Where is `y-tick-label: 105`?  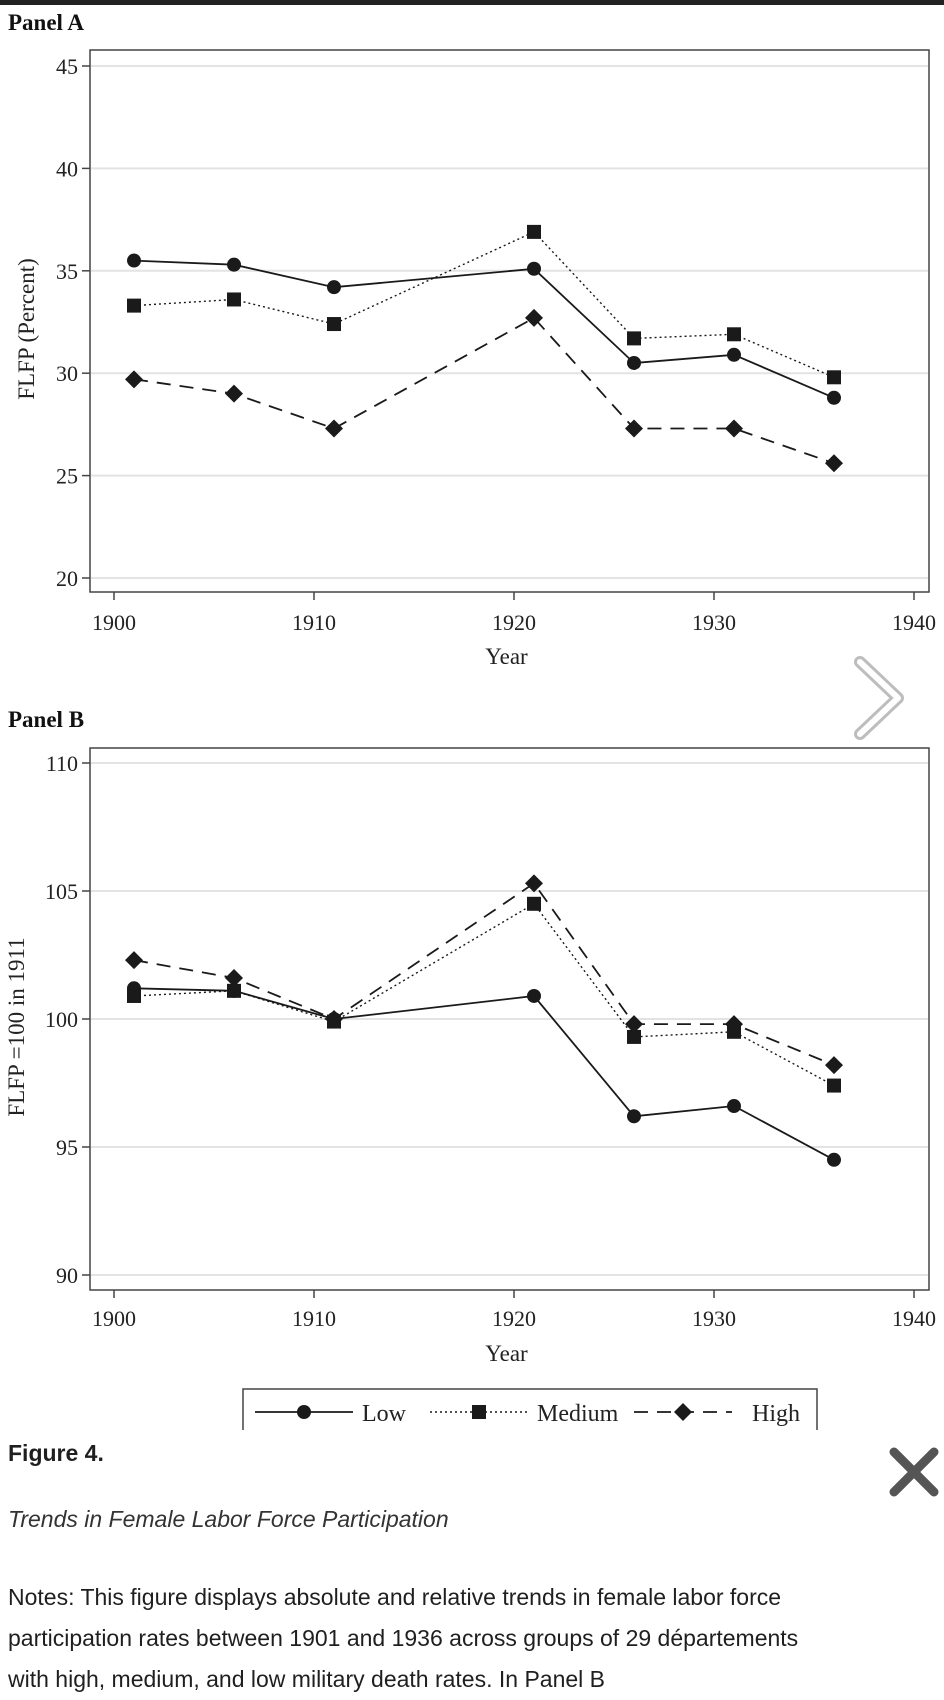
y-tick-label: 105 is located at coordinates (61, 891).